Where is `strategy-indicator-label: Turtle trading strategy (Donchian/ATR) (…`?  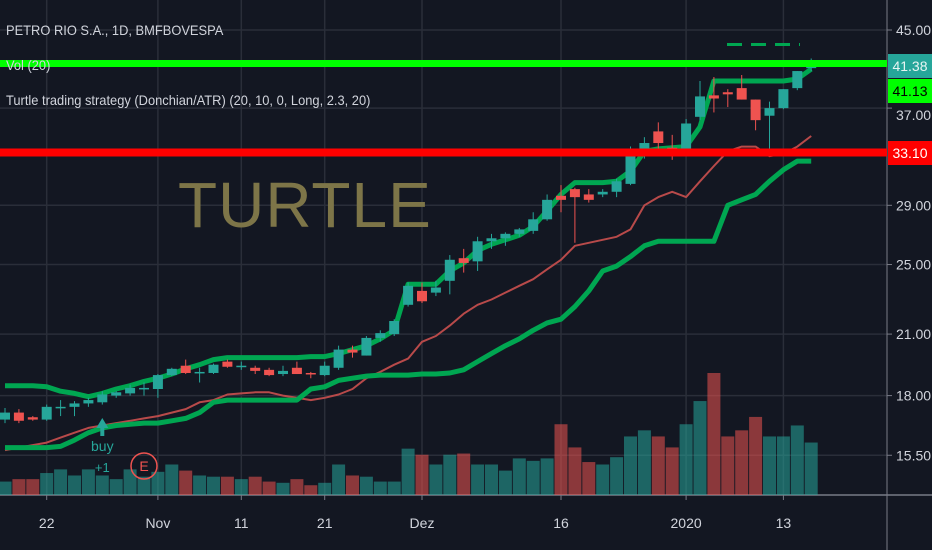 strategy-indicator-label: Turtle trading strategy (Donchian/ATR) (… is located at coordinates (188, 100).